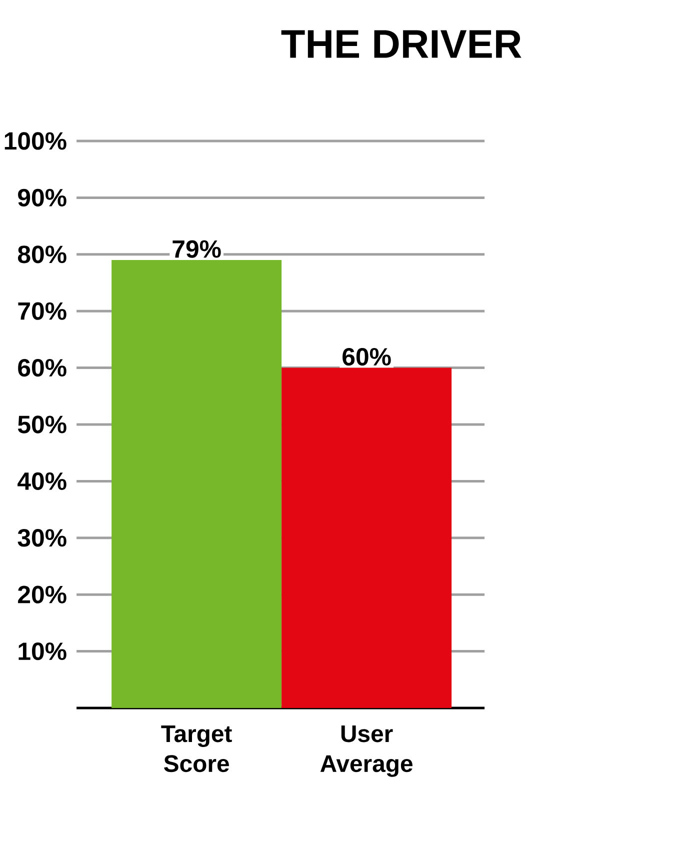  Describe the element at coordinates (42, 255) in the screenshot. I see `y-tick-label: 80%` at that location.